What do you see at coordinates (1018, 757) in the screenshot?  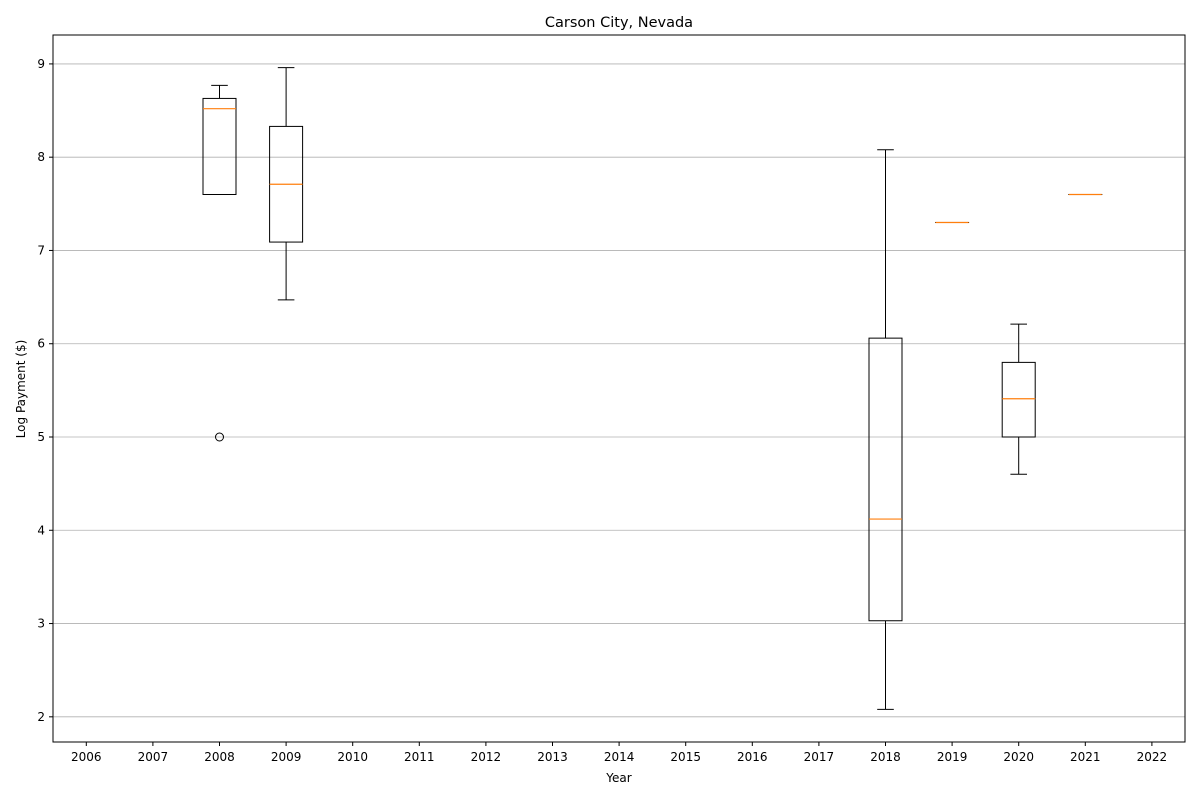 I see `x-tick-label: 2020` at bounding box center [1018, 757].